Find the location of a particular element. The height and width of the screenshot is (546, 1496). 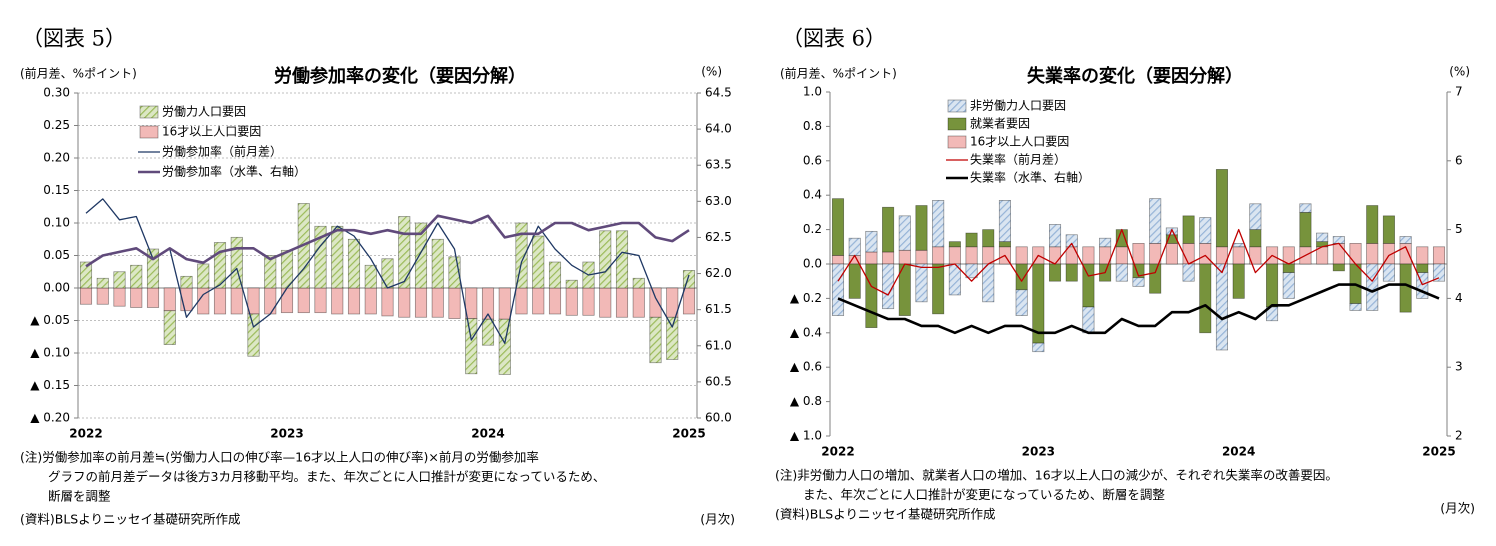

y-tick-label: 0.15 is located at coordinates (56, 190).